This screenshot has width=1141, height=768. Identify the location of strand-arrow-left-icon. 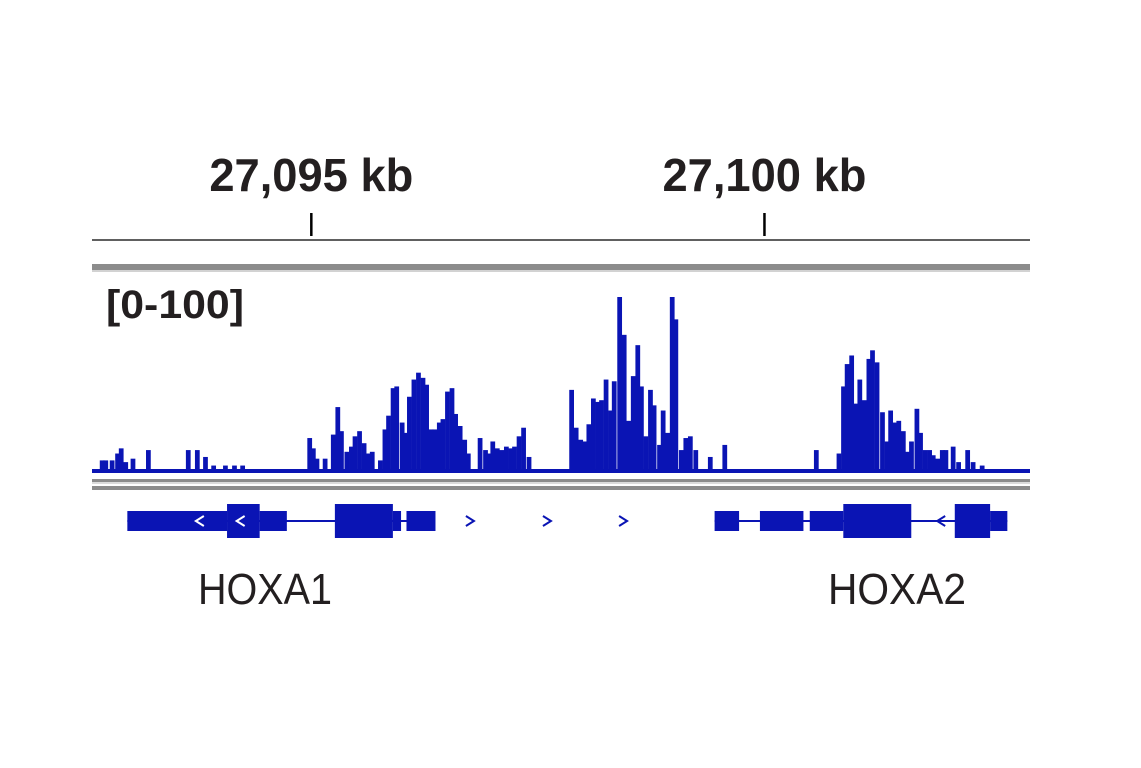
(940, 521).